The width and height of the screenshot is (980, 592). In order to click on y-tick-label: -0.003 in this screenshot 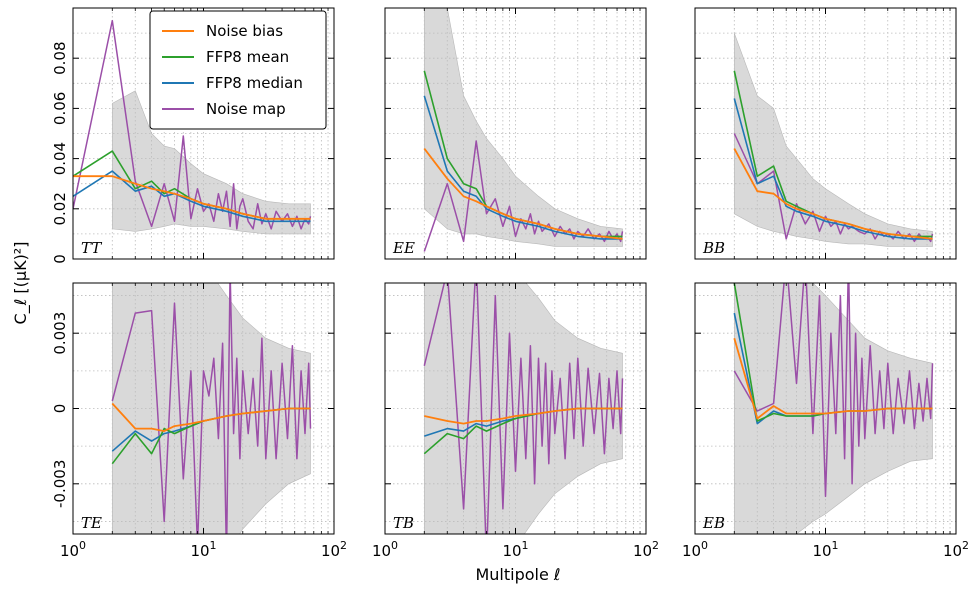, I will do `click(60, 484)`.